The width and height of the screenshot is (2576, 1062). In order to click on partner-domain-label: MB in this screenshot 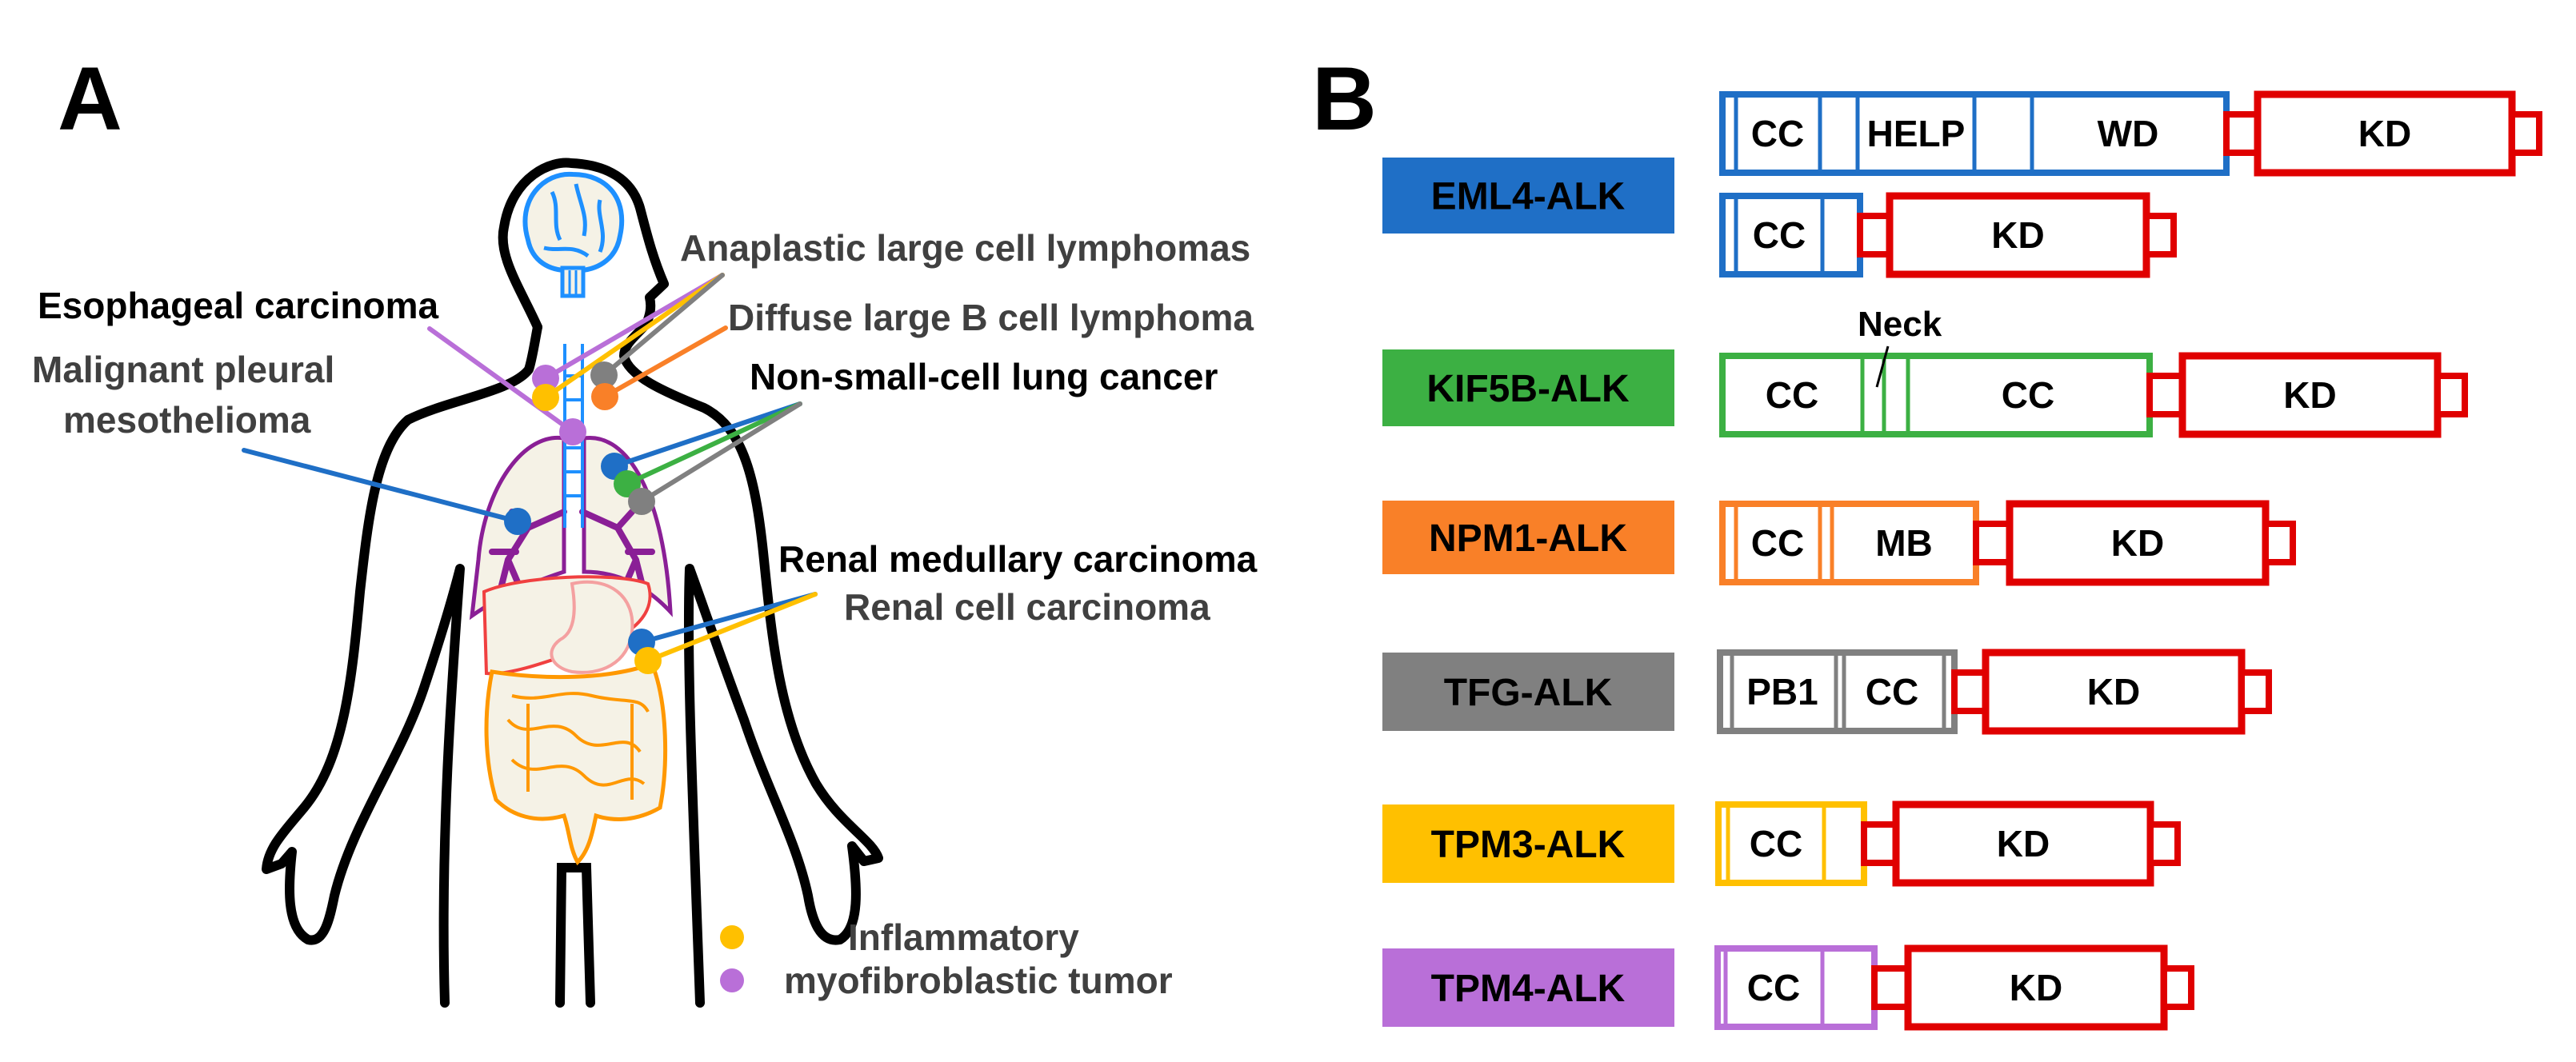, I will do `click(1904, 543)`.